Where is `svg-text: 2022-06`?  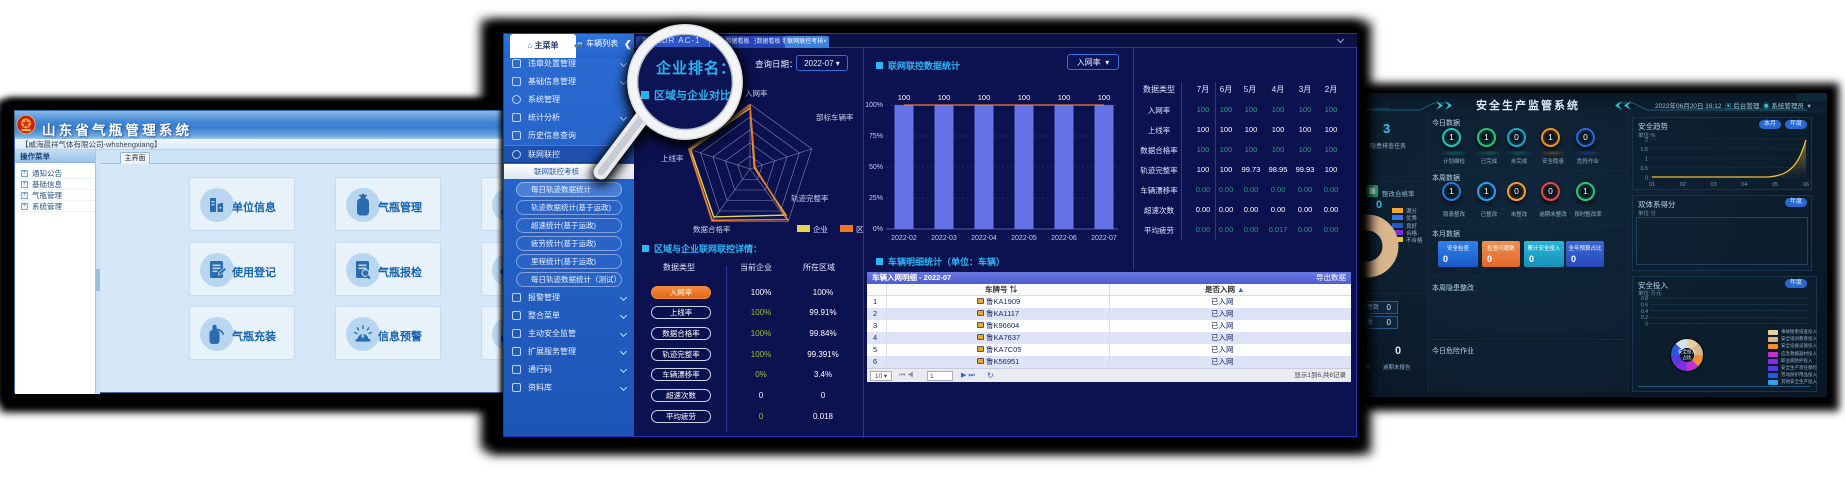 svg-text: 2022-06 is located at coordinates (1064, 238).